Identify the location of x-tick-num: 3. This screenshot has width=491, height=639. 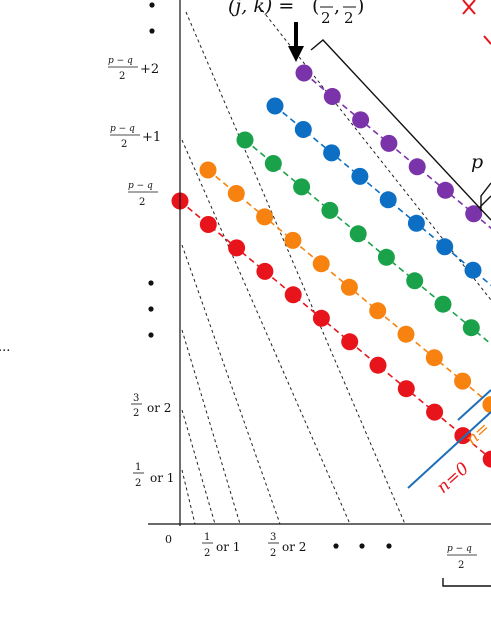
(273, 537).